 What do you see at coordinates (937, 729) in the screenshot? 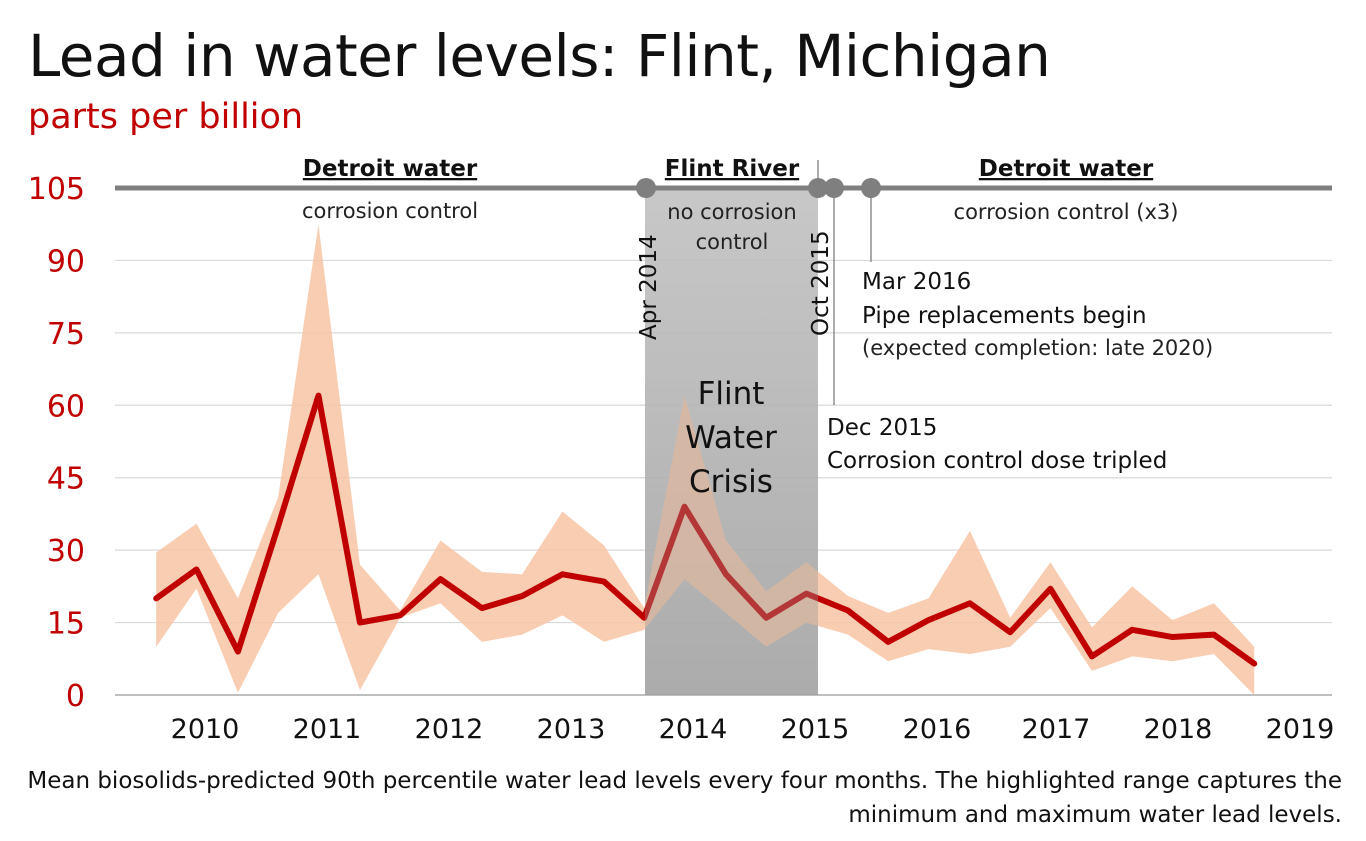
I see `x-tick-label: 2016` at bounding box center [937, 729].